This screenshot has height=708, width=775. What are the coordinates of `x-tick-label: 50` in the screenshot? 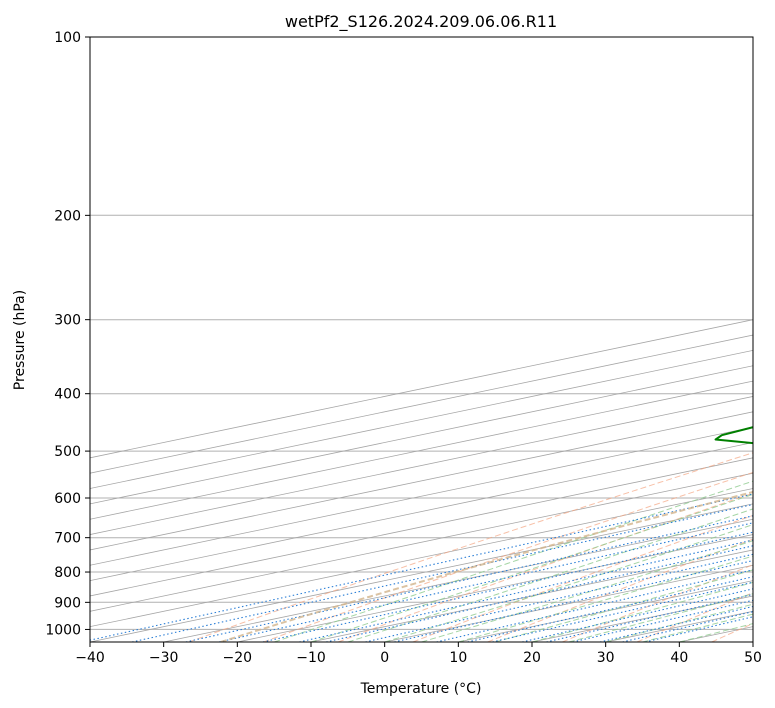 It's located at (753, 658).